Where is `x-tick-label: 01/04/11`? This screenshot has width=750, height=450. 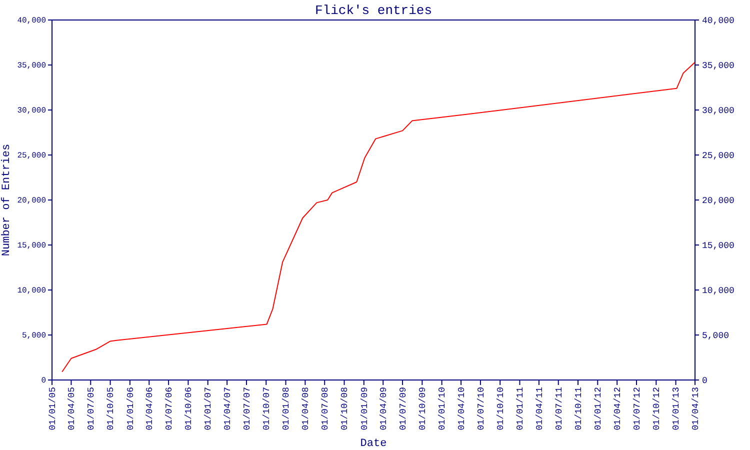 x-tick-label: 01/04/11 is located at coordinates (539, 408).